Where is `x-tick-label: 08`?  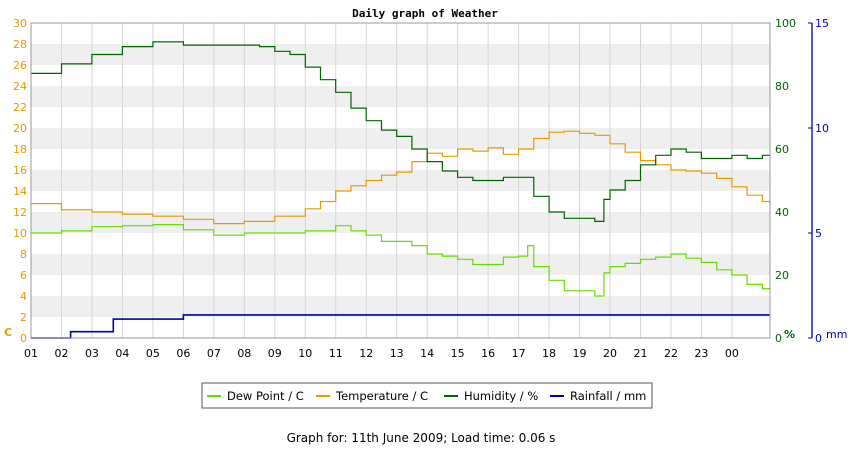
x-tick-label: 08 is located at coordinates (244, 353).